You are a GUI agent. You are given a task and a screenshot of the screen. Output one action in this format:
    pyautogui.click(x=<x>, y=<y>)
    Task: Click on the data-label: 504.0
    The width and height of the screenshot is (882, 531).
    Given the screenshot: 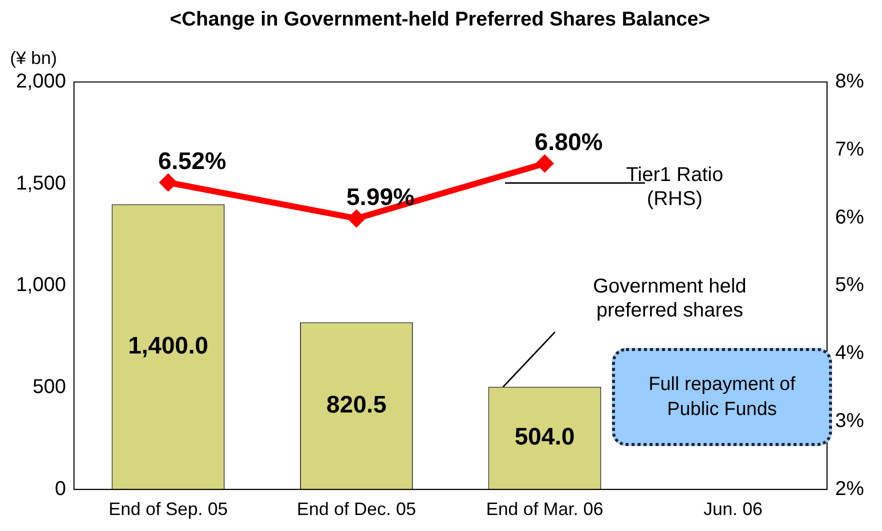 What is the action you would take?
    pyautogui.click(x=544, y=437)
    